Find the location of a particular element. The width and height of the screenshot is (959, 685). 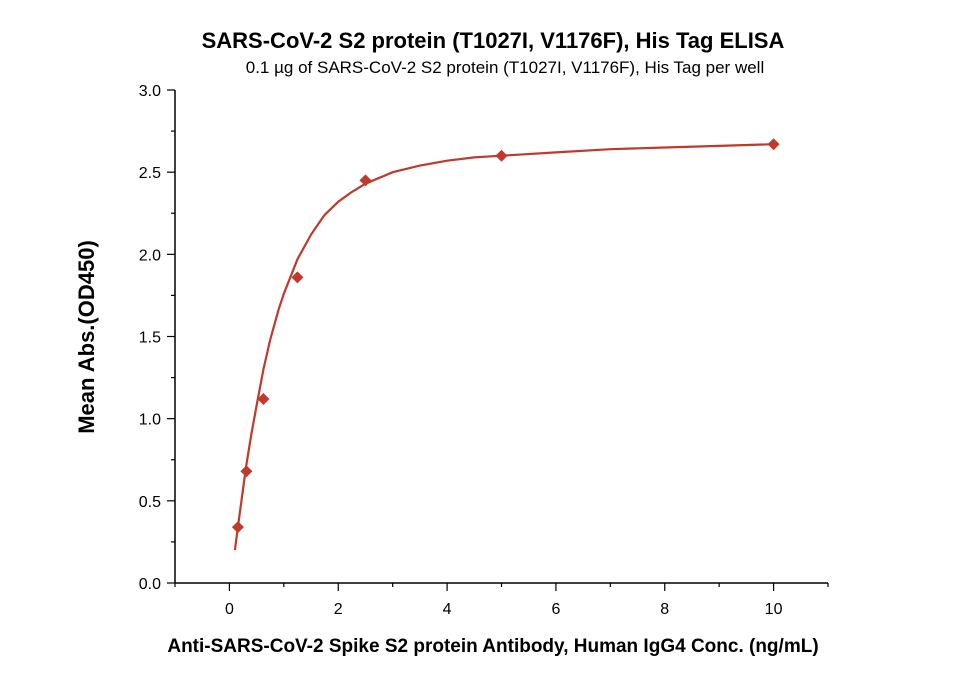

x-tick-label: 2 is located at coordinates (338, 609).